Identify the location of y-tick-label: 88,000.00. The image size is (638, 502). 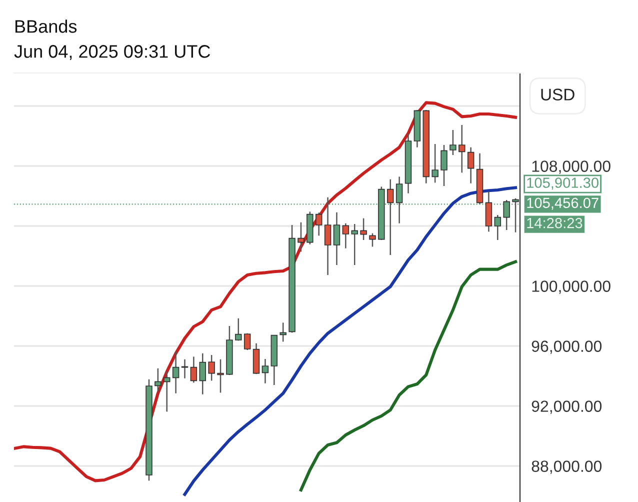
(567, 467).